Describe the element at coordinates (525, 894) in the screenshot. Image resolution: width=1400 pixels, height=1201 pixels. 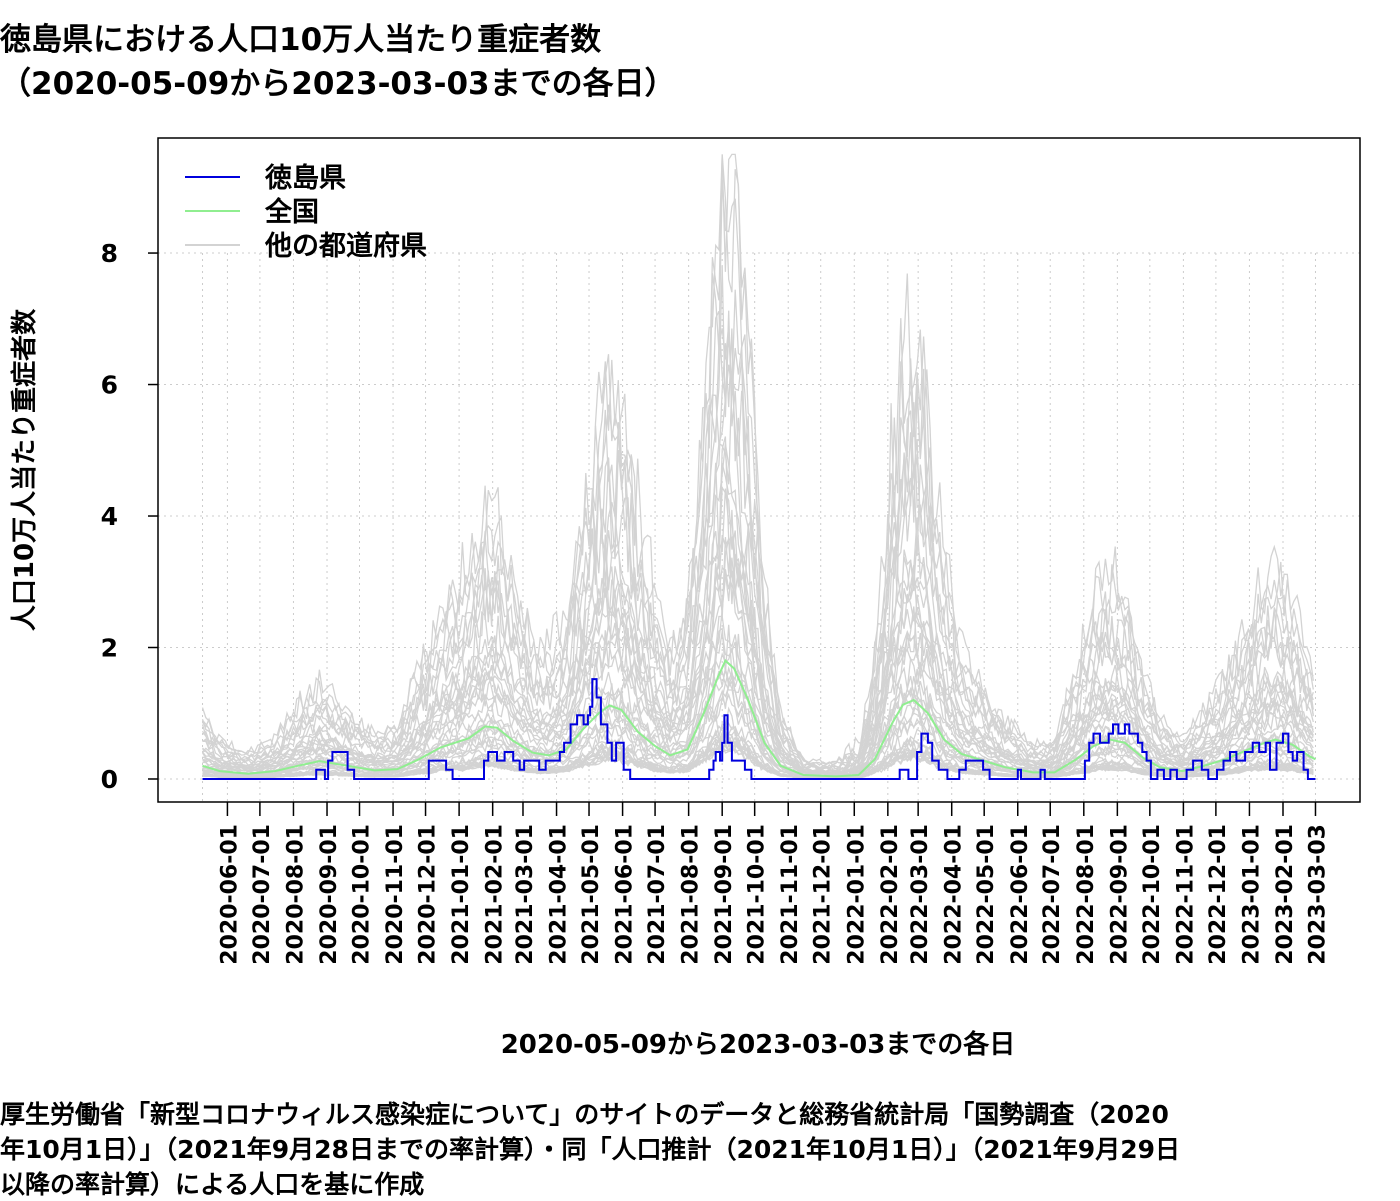
I see `x-tick-label: 2021-03-01` at that location.